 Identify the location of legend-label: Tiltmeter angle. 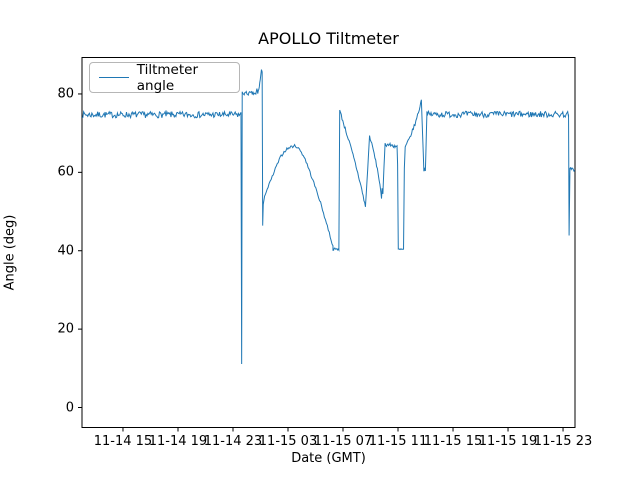
(167, 77).